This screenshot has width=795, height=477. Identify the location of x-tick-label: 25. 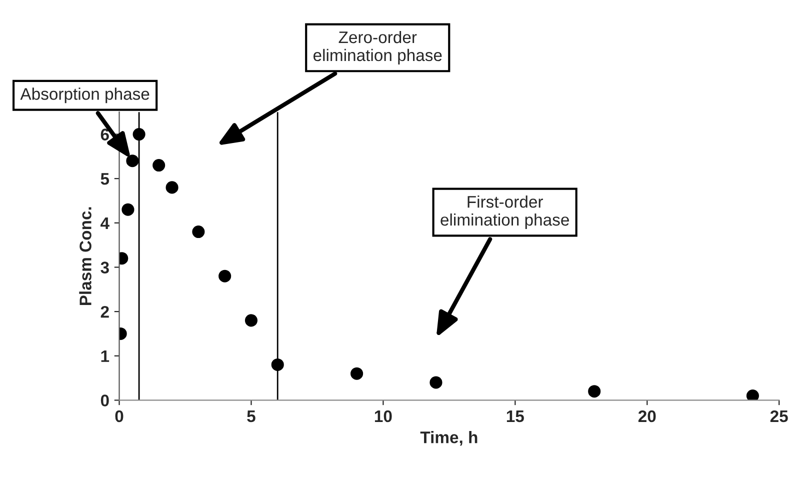
(779, 416).